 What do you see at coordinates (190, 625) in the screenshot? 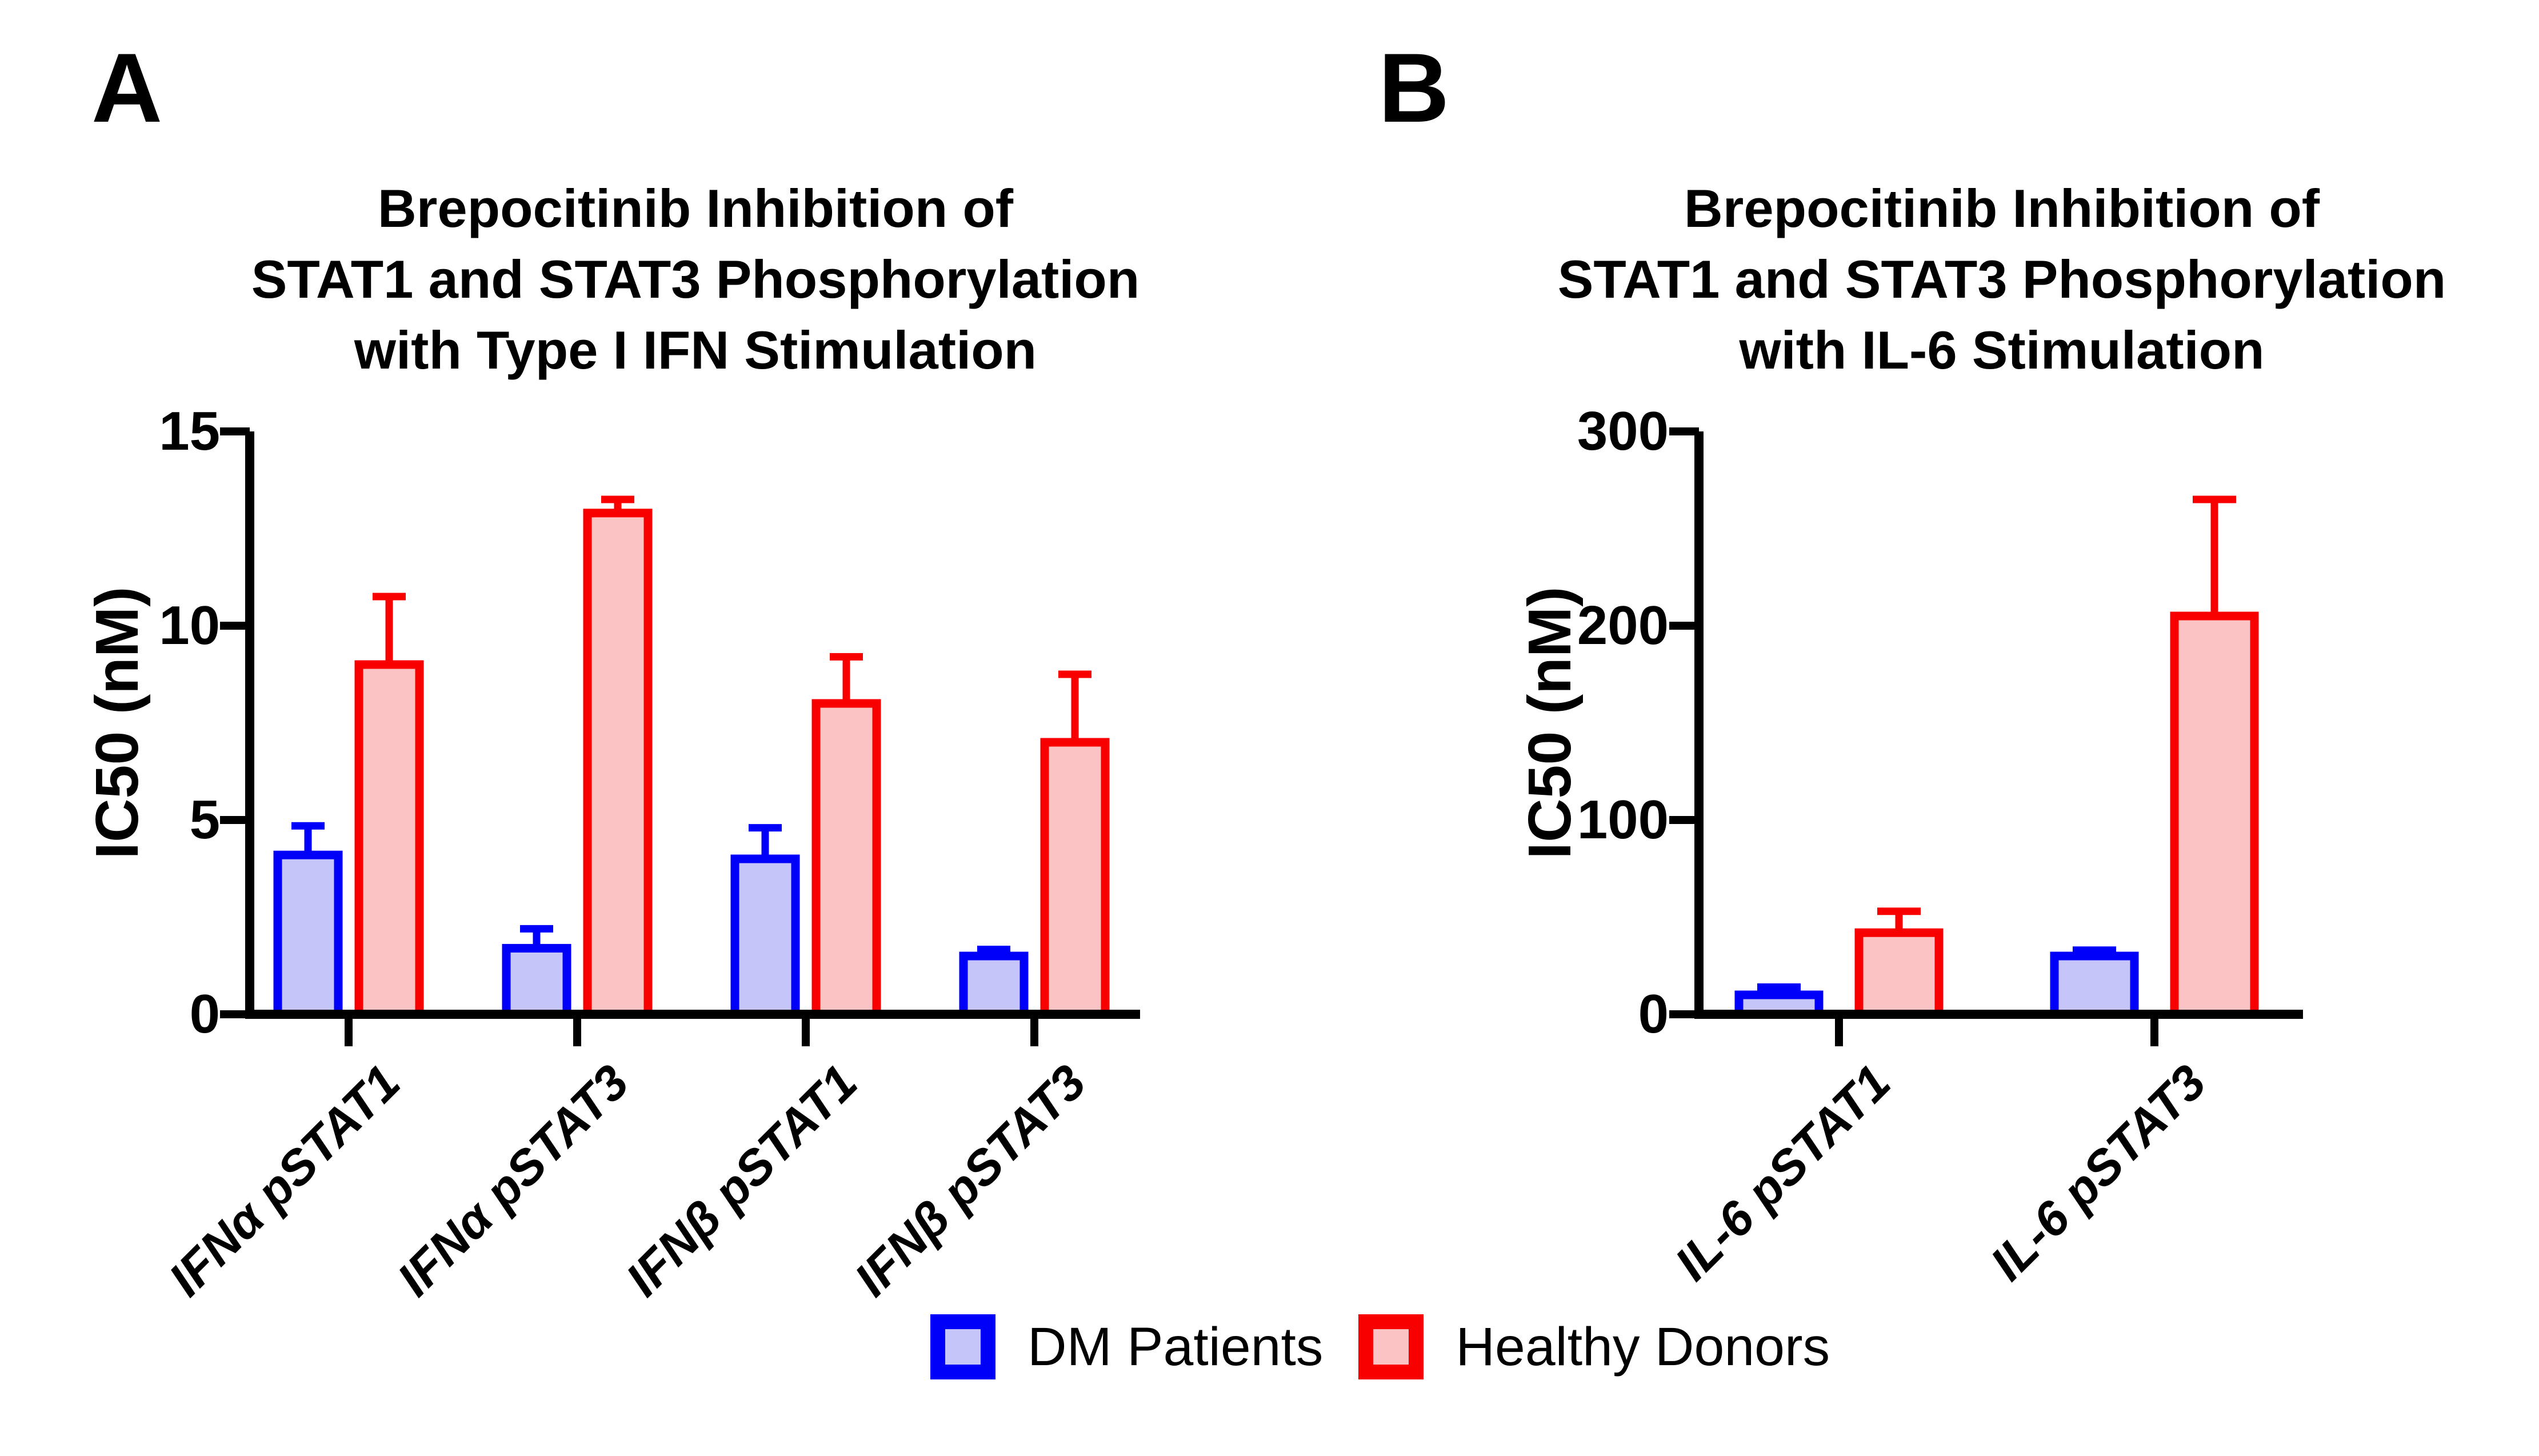
I see `panel-a-ytick-10: 10` at bounding box center [190, 625].